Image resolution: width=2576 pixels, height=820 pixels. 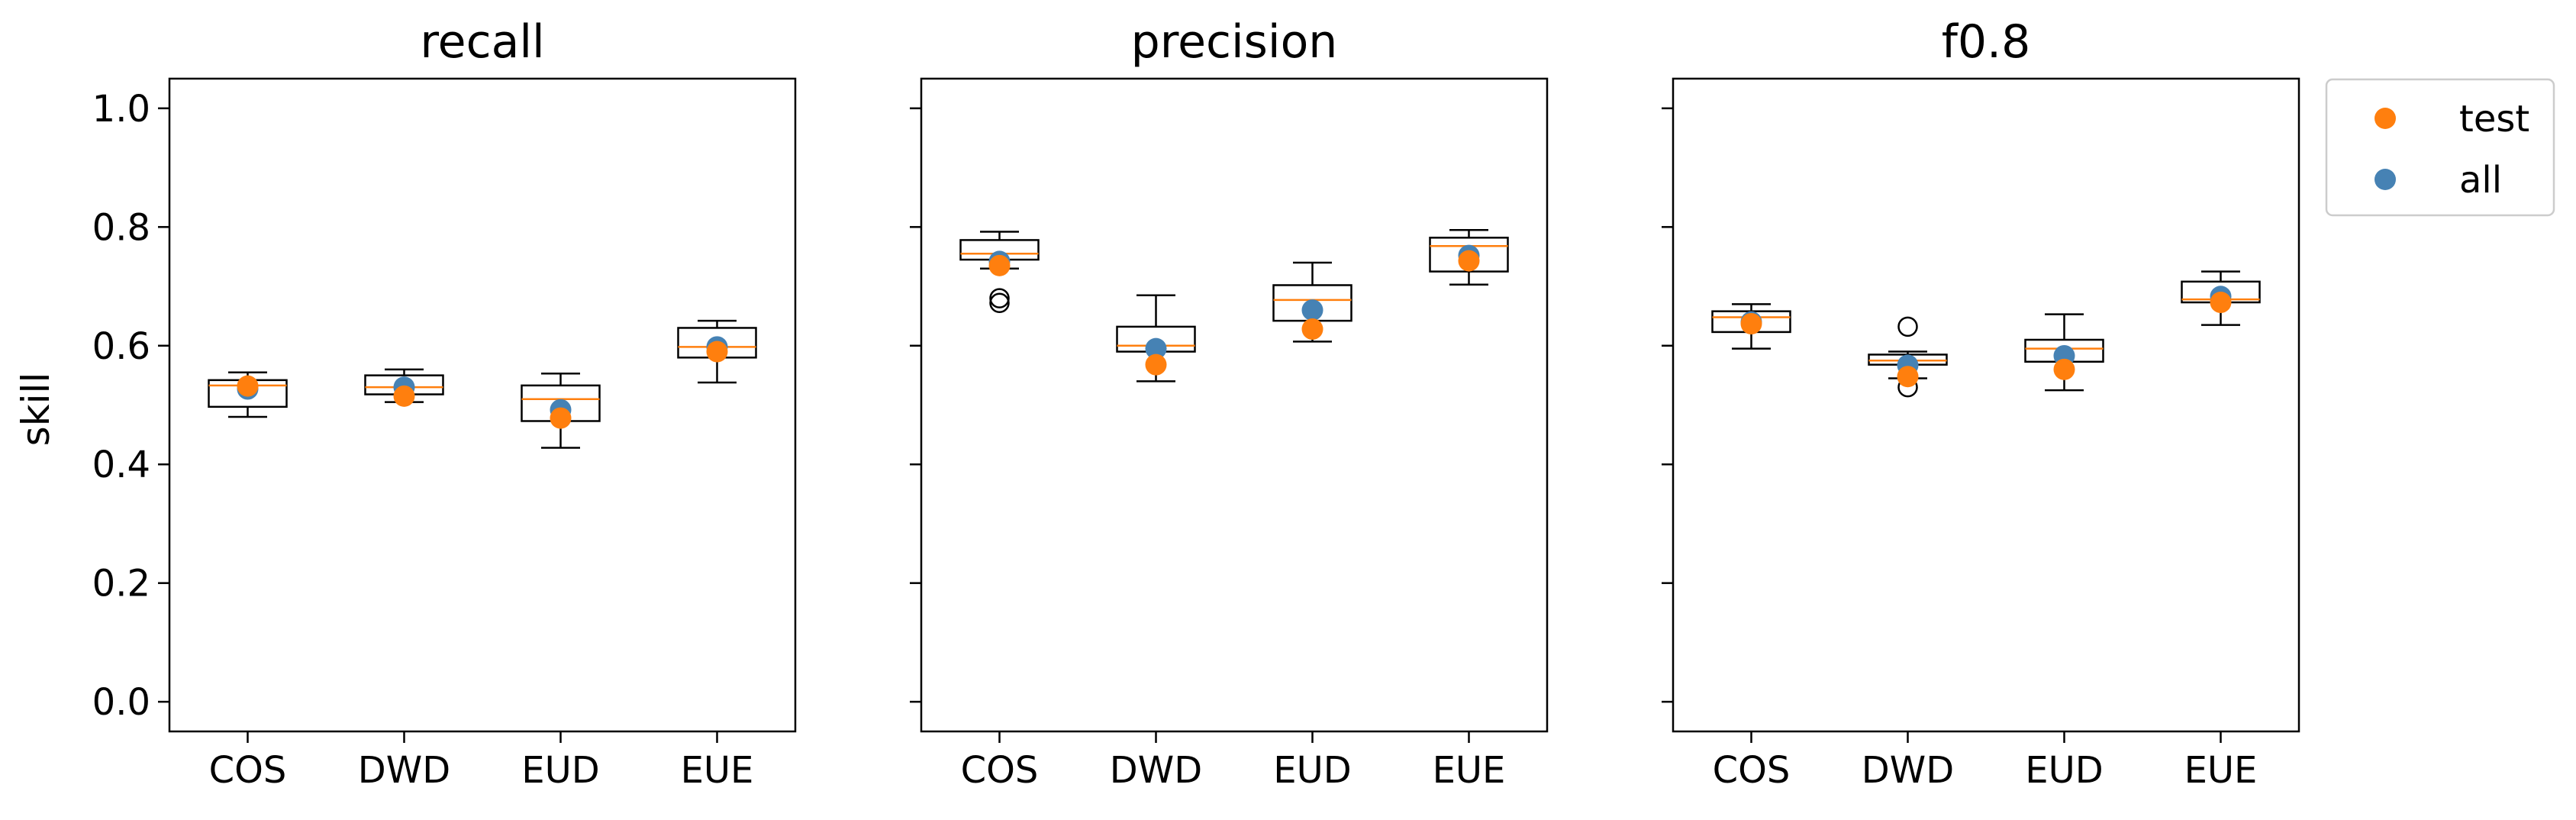 I want to click on legend-label-all: all, so click(x=2480, y=180).